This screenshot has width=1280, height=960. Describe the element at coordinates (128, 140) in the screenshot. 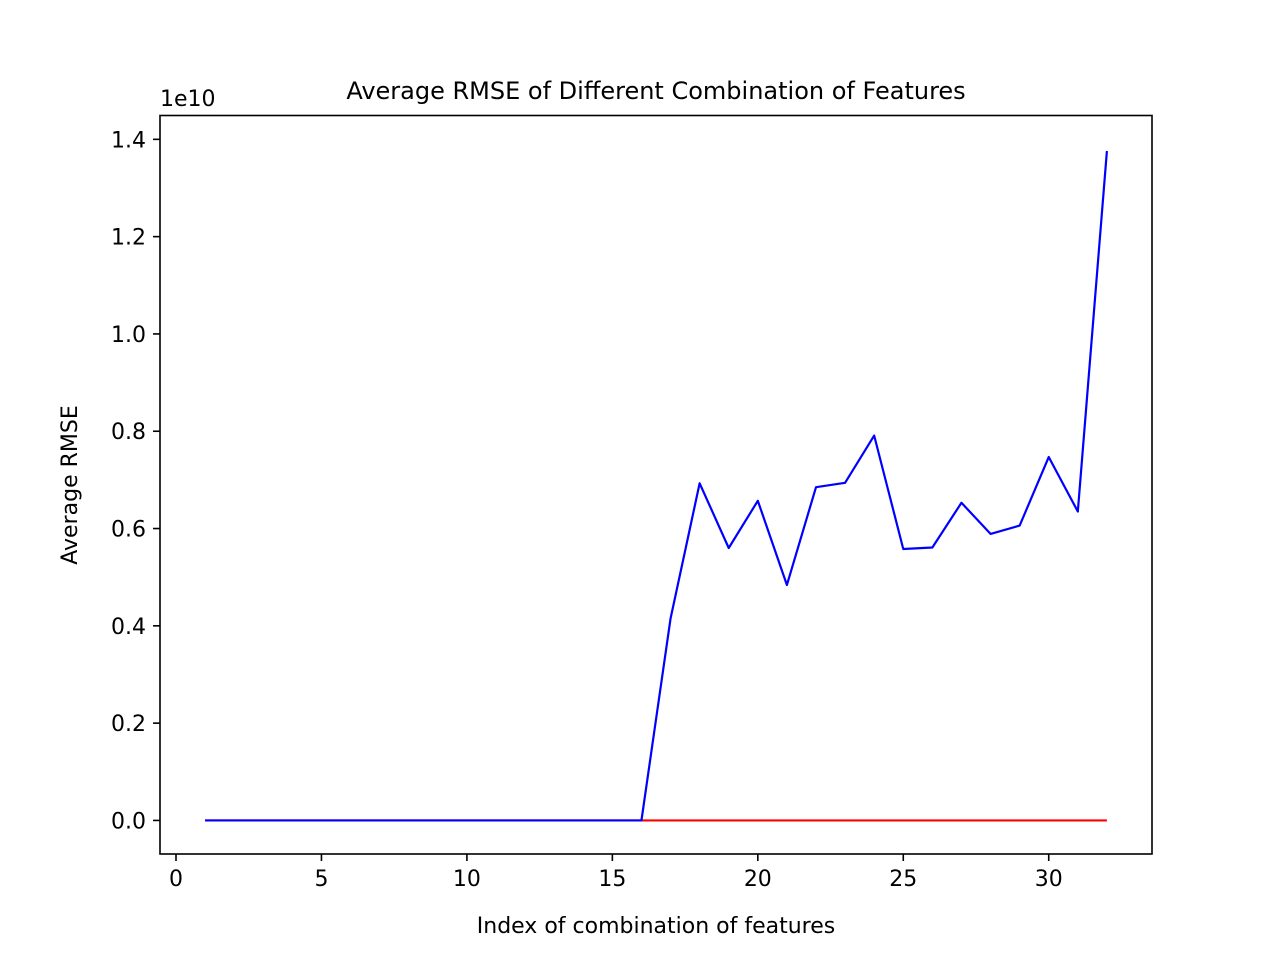

I see `y-tick-label: 1.4` at that location.